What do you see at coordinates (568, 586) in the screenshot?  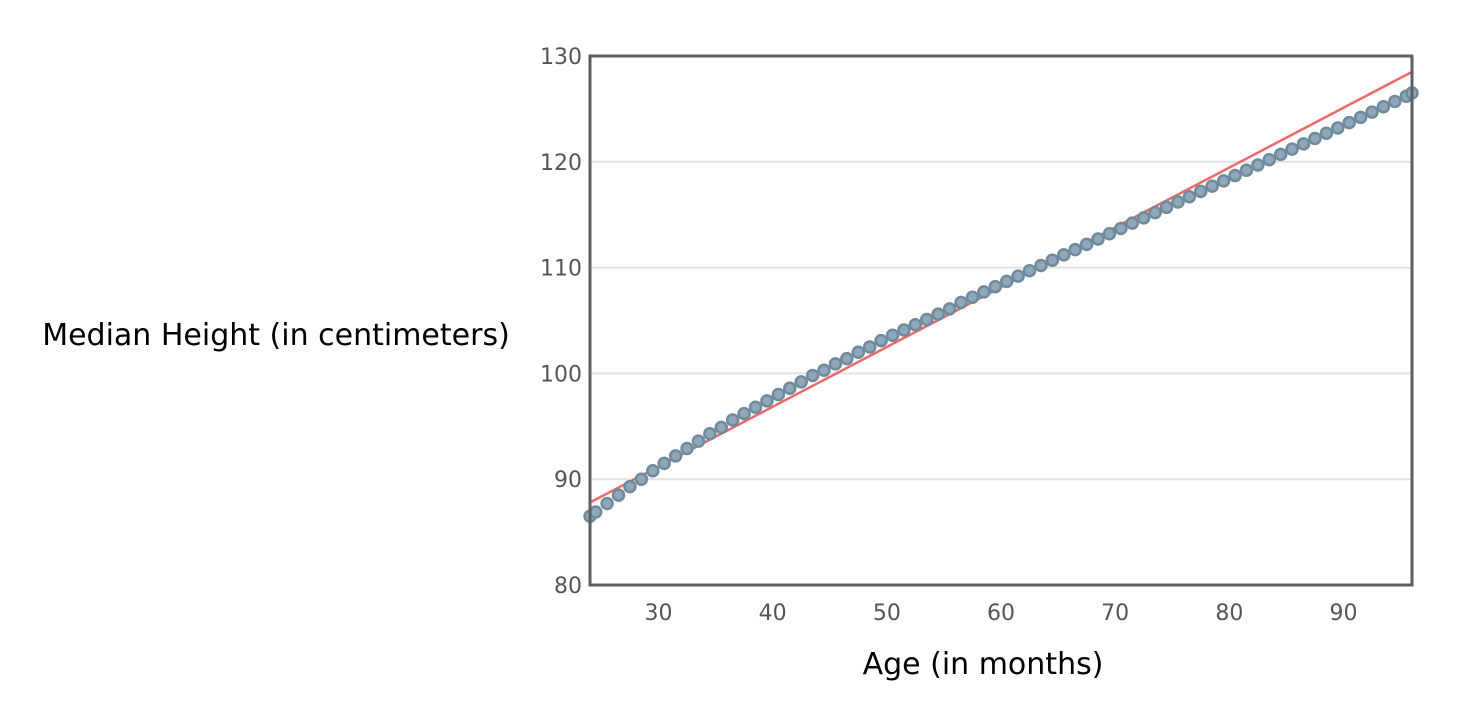 I see `y-tick-label: 80` at bounding box center [568, 586].